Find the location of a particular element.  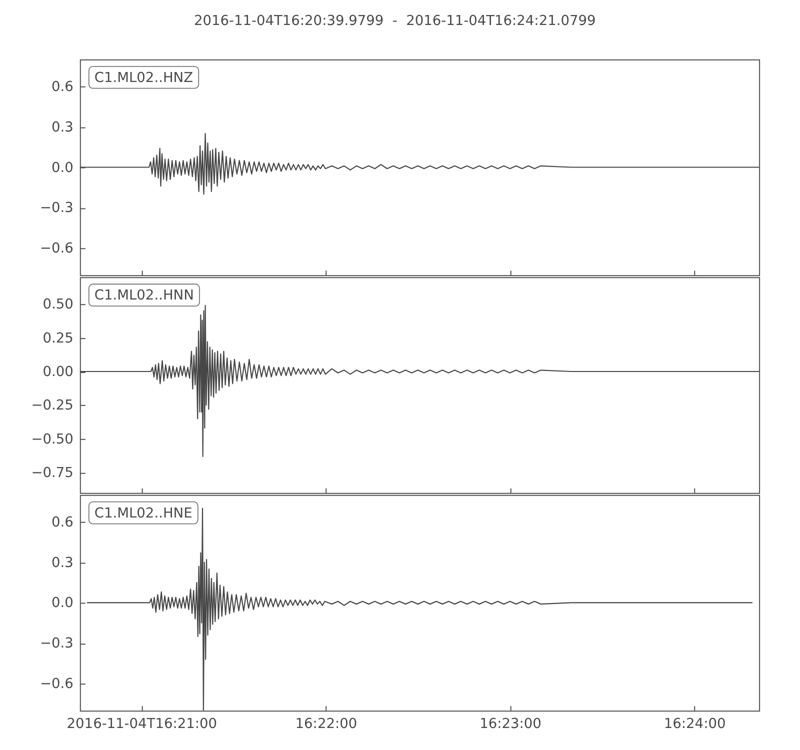

y-tick-label: −0.25 is located at coordinates (52, 406).